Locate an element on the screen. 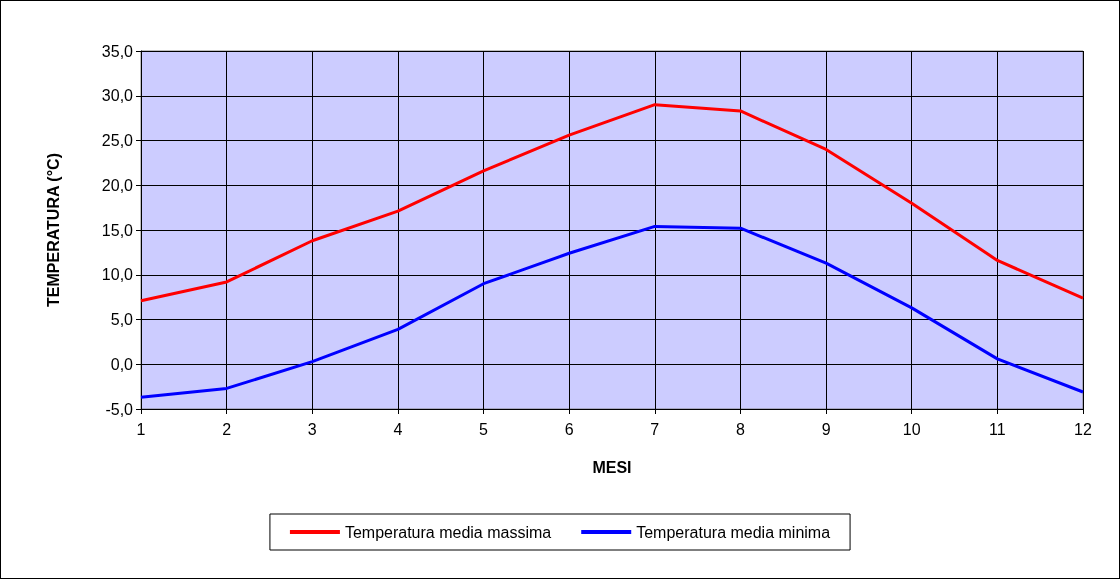 The image size is (1120, 579). y-axis-title: TEMPERATURA (°C) is located at coordinates (53, 230).